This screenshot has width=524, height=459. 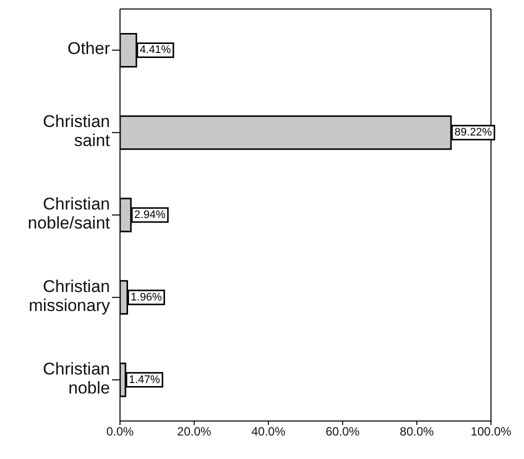 I want to click on y-tick-label: Christian saint, so click(x=76, y=131).